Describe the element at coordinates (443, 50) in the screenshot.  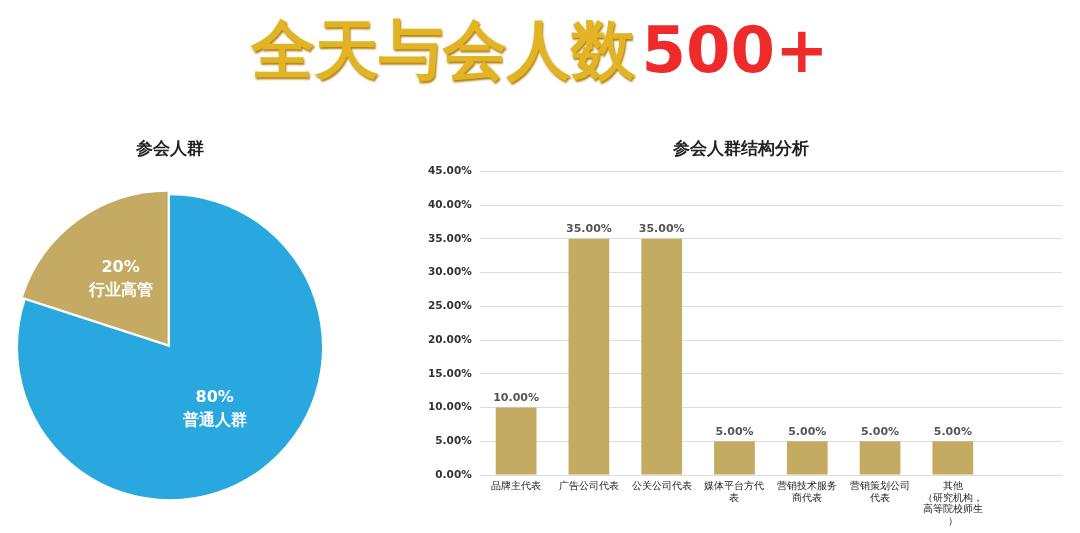
I see `text: 全天与会人数` at that location.